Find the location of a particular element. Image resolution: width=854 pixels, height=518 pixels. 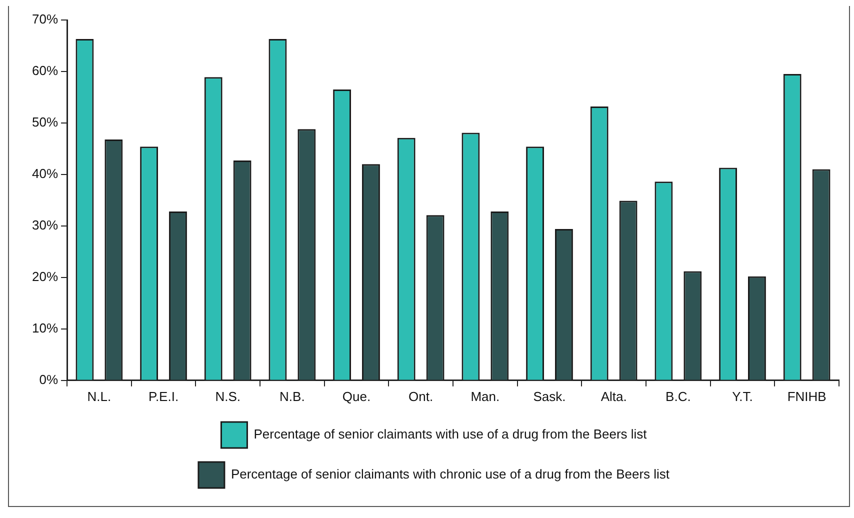

x-tick-label: N.B. is located at coordinates (292, 396).